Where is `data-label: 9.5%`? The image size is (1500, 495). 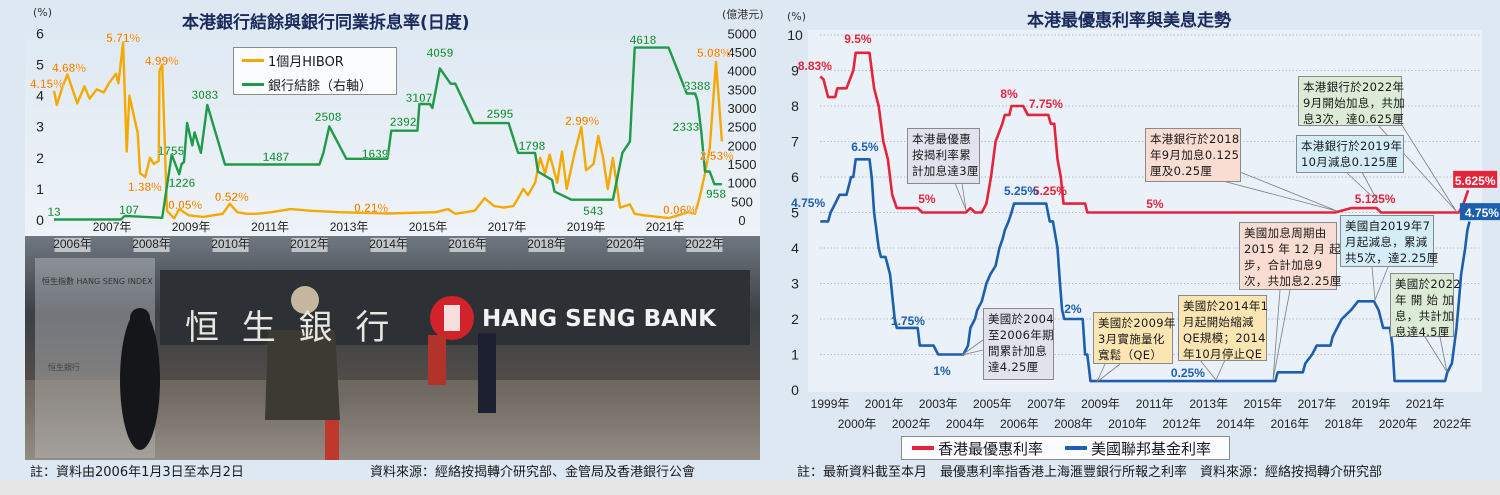 data-label: 9.5% is located at coordinates (858, 39).